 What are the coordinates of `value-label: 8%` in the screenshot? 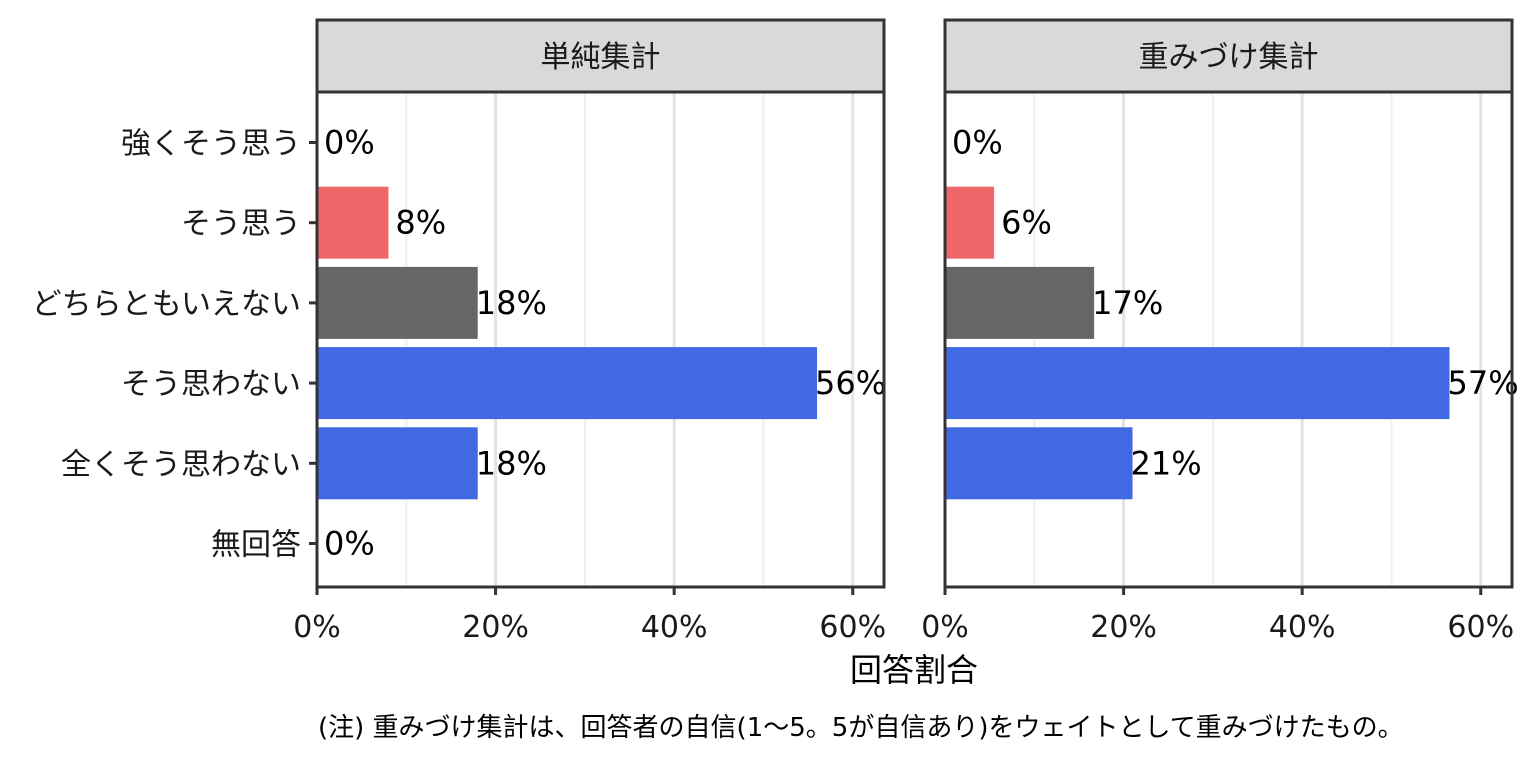 It's located at (420, 223).